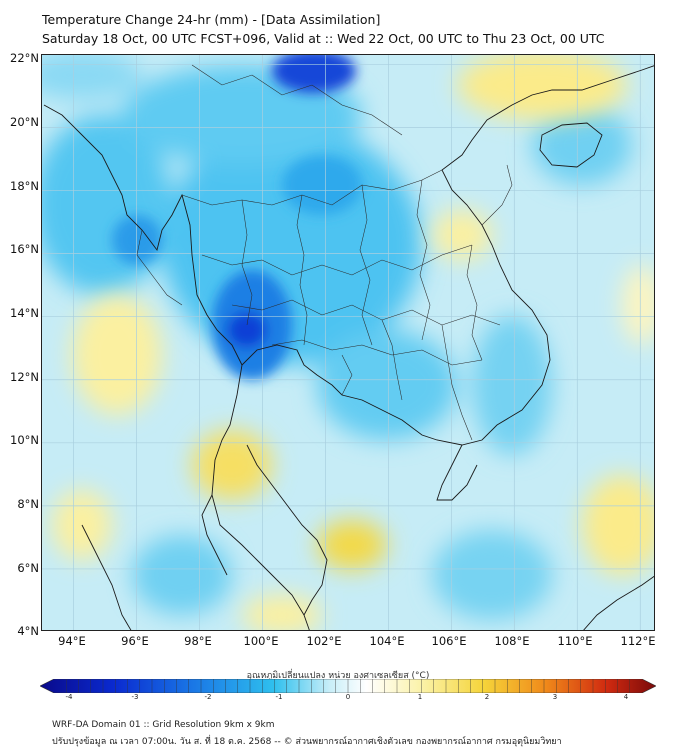 Image resolution: width=676 pixels, height=756 pixels. I want to click on colorbar-divisions, so click(348, 686).